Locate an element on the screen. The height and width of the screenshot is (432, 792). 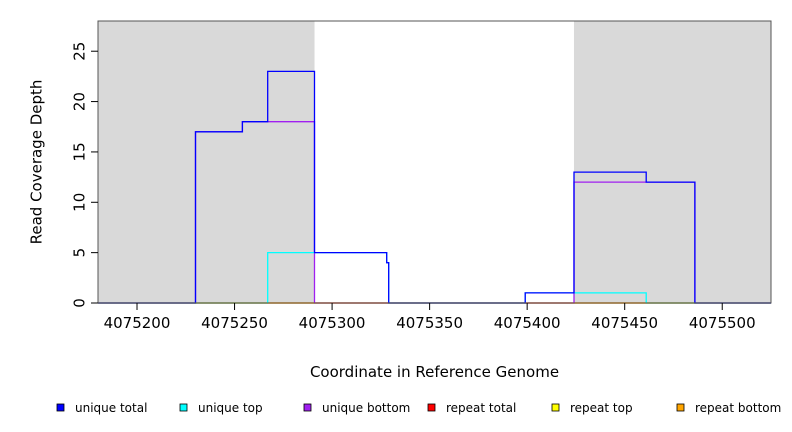
y-tick-label: 25 is located at coordinates (80, 51).